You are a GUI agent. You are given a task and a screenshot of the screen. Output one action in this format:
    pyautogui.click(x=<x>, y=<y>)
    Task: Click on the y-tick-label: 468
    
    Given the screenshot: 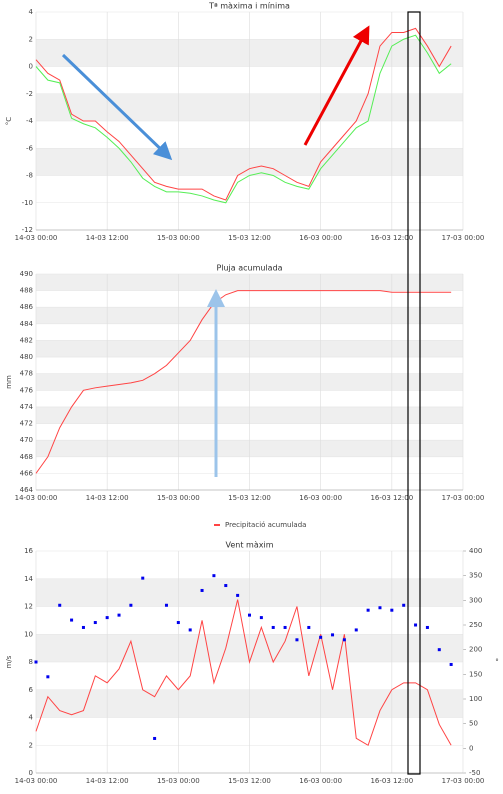 What is the action you would take?
    pyautogui.click(x=26, y=457)
    